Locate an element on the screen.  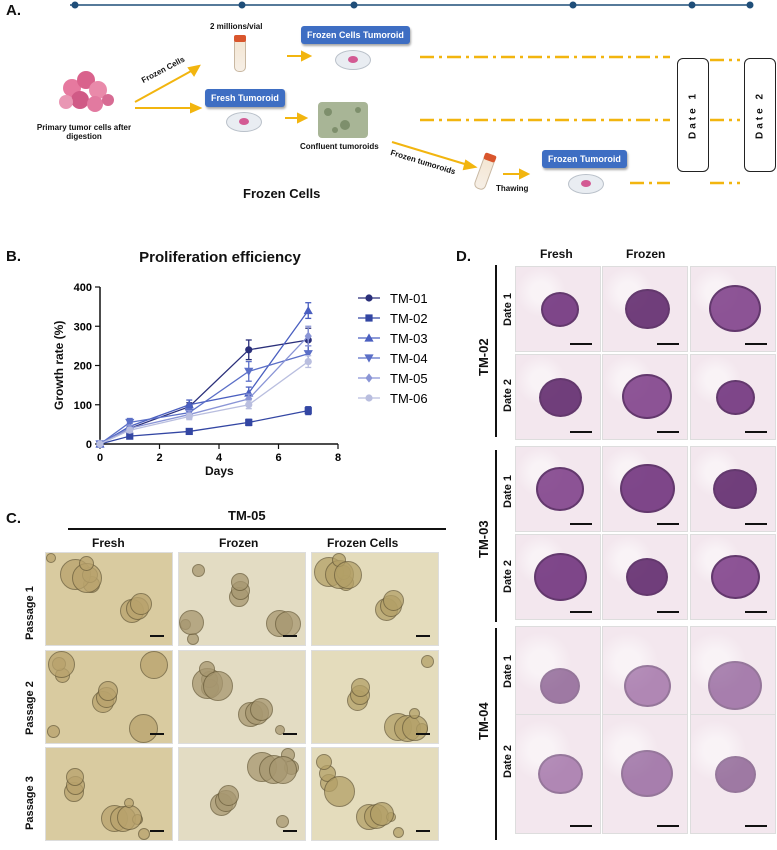
legend-label-tm-04: TM-04 is located at coordinates (409, 358).